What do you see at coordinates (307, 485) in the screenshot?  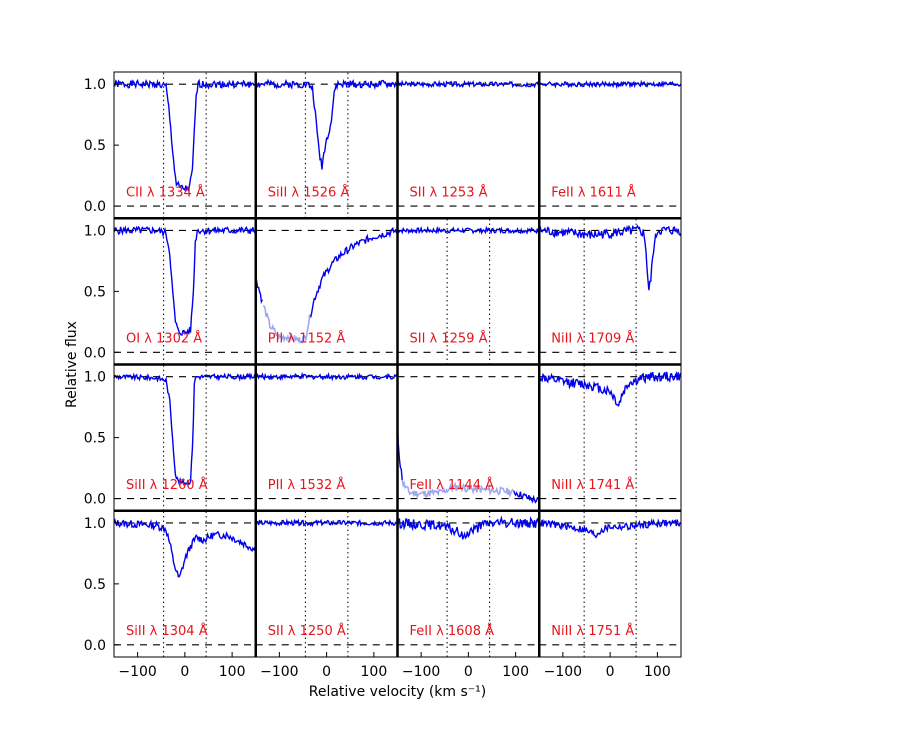 I see `panel-label: PII λ 1532 Å` at bounding box center [307, 485].